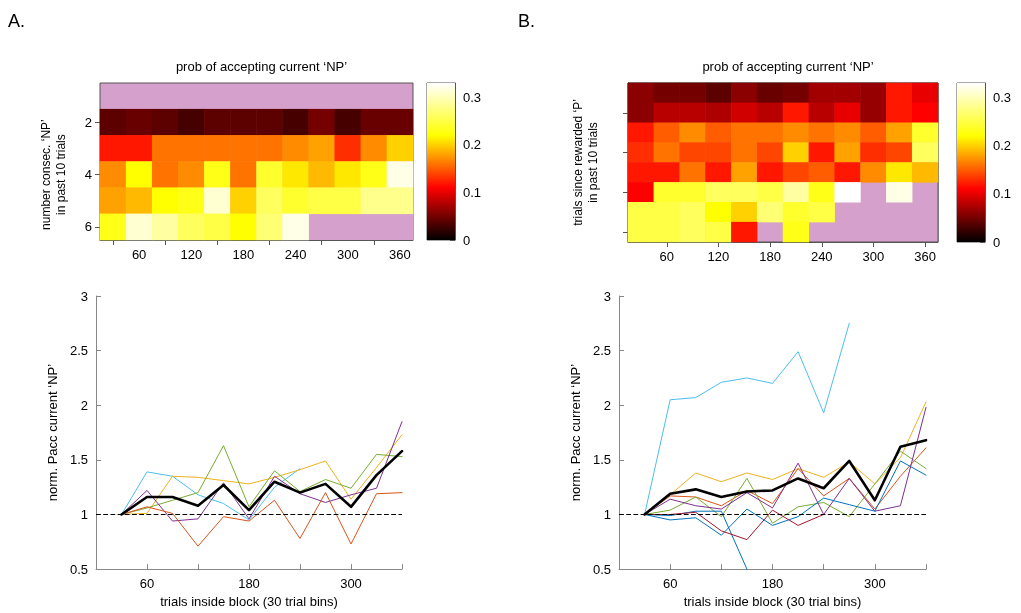 The height and width of the screenshot is (613, 1021). Describe the element at coordinates (53, 174) in the screenshot. I see `y-axis-title: number consec. ‘NP’ in past 10 trials` at that location.